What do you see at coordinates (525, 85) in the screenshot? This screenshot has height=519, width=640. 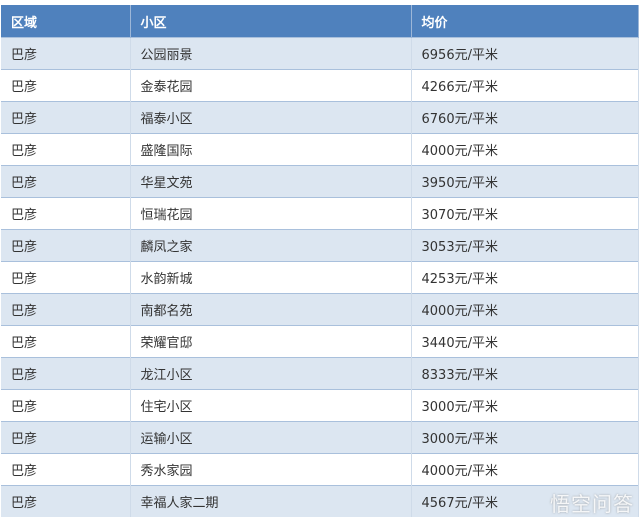 I see `cell-avg-price: 4266元/平米` at bounding box center [525, 85].